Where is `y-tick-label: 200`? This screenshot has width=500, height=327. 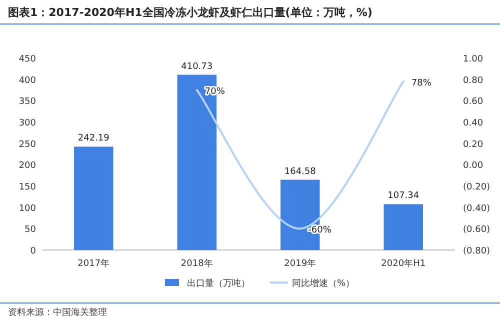 y-tick-label: 200 is located at coordinates (27, 166).